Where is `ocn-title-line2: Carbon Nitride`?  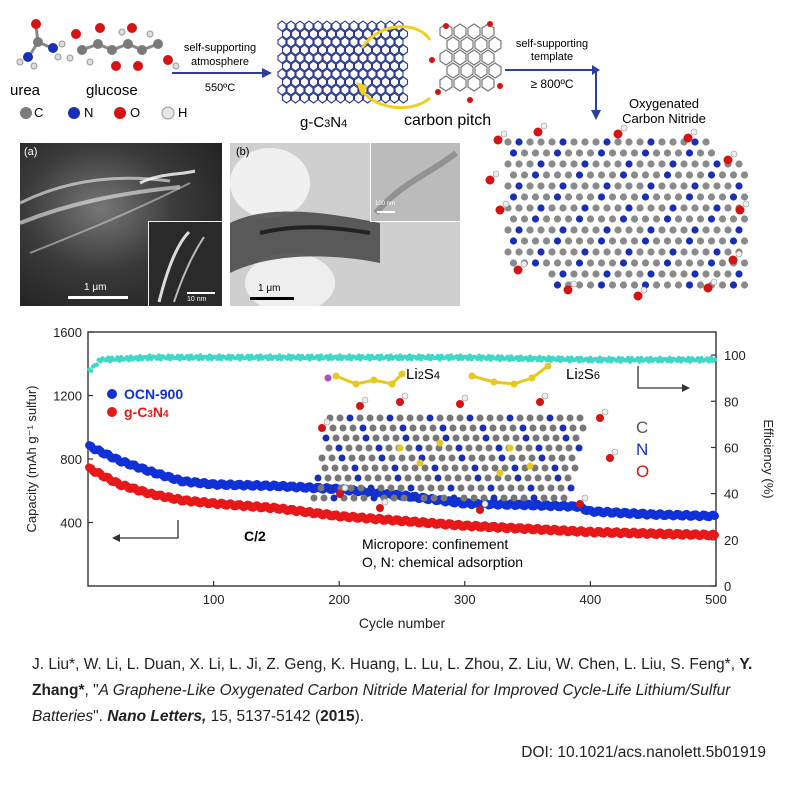
ocn-title-line2: Carbon Nitride is located at coordinates (664, 118).